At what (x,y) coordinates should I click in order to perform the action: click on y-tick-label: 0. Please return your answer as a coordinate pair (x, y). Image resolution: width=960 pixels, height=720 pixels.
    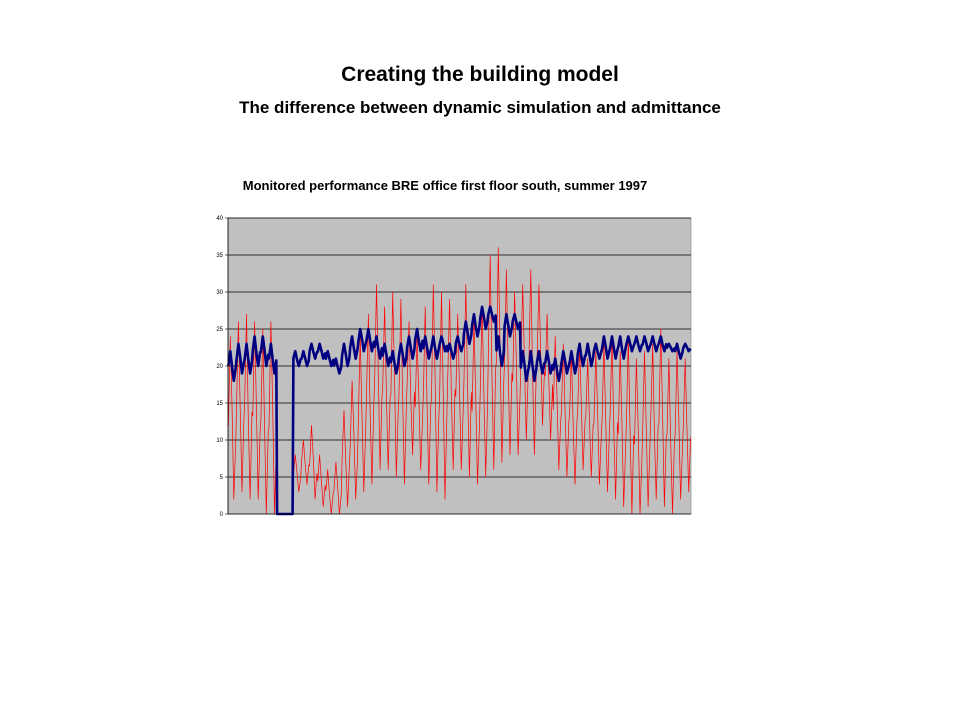
    Looking at the image, I should click on (222, 515).